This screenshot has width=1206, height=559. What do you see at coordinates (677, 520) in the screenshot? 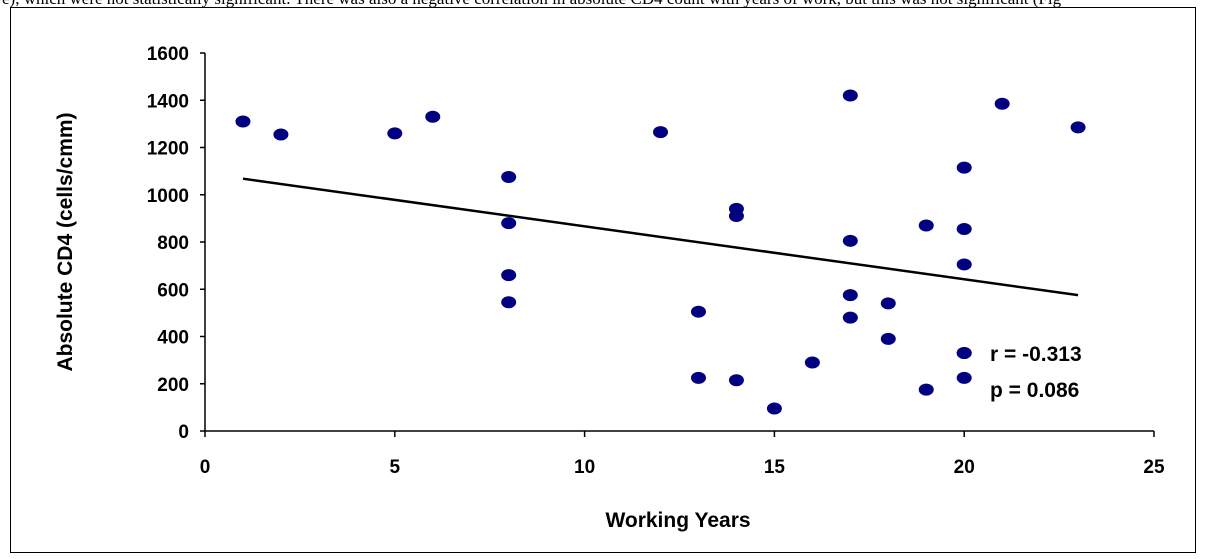
I see `x-axis-title: Working Years` at bounding box center [677, 520].